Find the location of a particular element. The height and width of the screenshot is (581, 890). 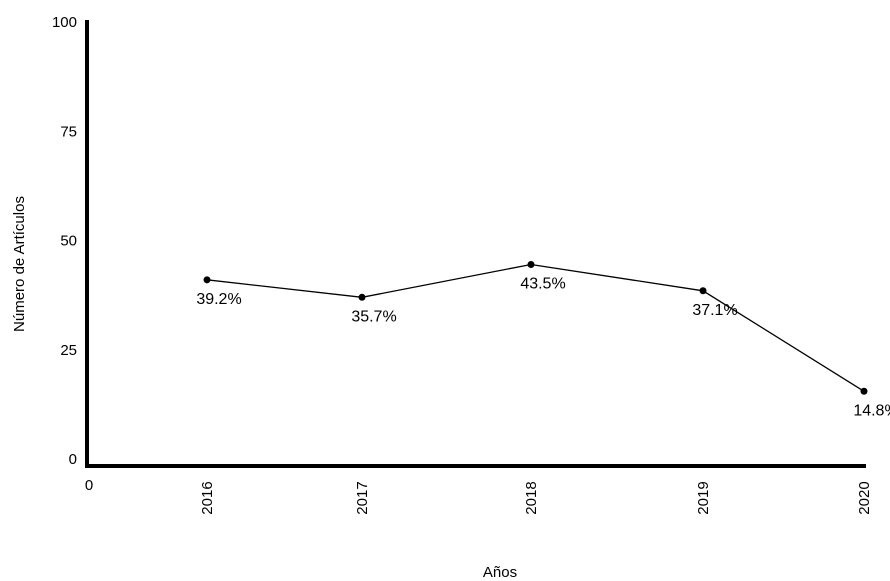

data-label: 37.1% is located at coordinates (714, 310).